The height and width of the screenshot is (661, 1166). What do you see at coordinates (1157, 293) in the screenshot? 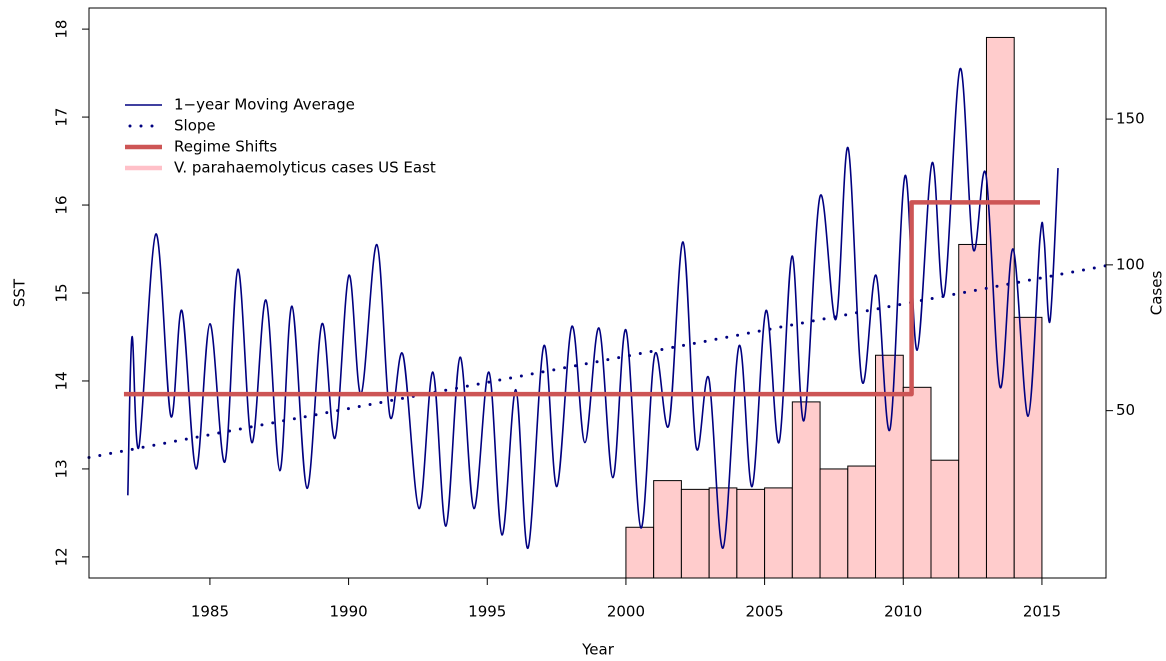
I see `y2-axis-label: Cases` at bounding box center [1157, 293].